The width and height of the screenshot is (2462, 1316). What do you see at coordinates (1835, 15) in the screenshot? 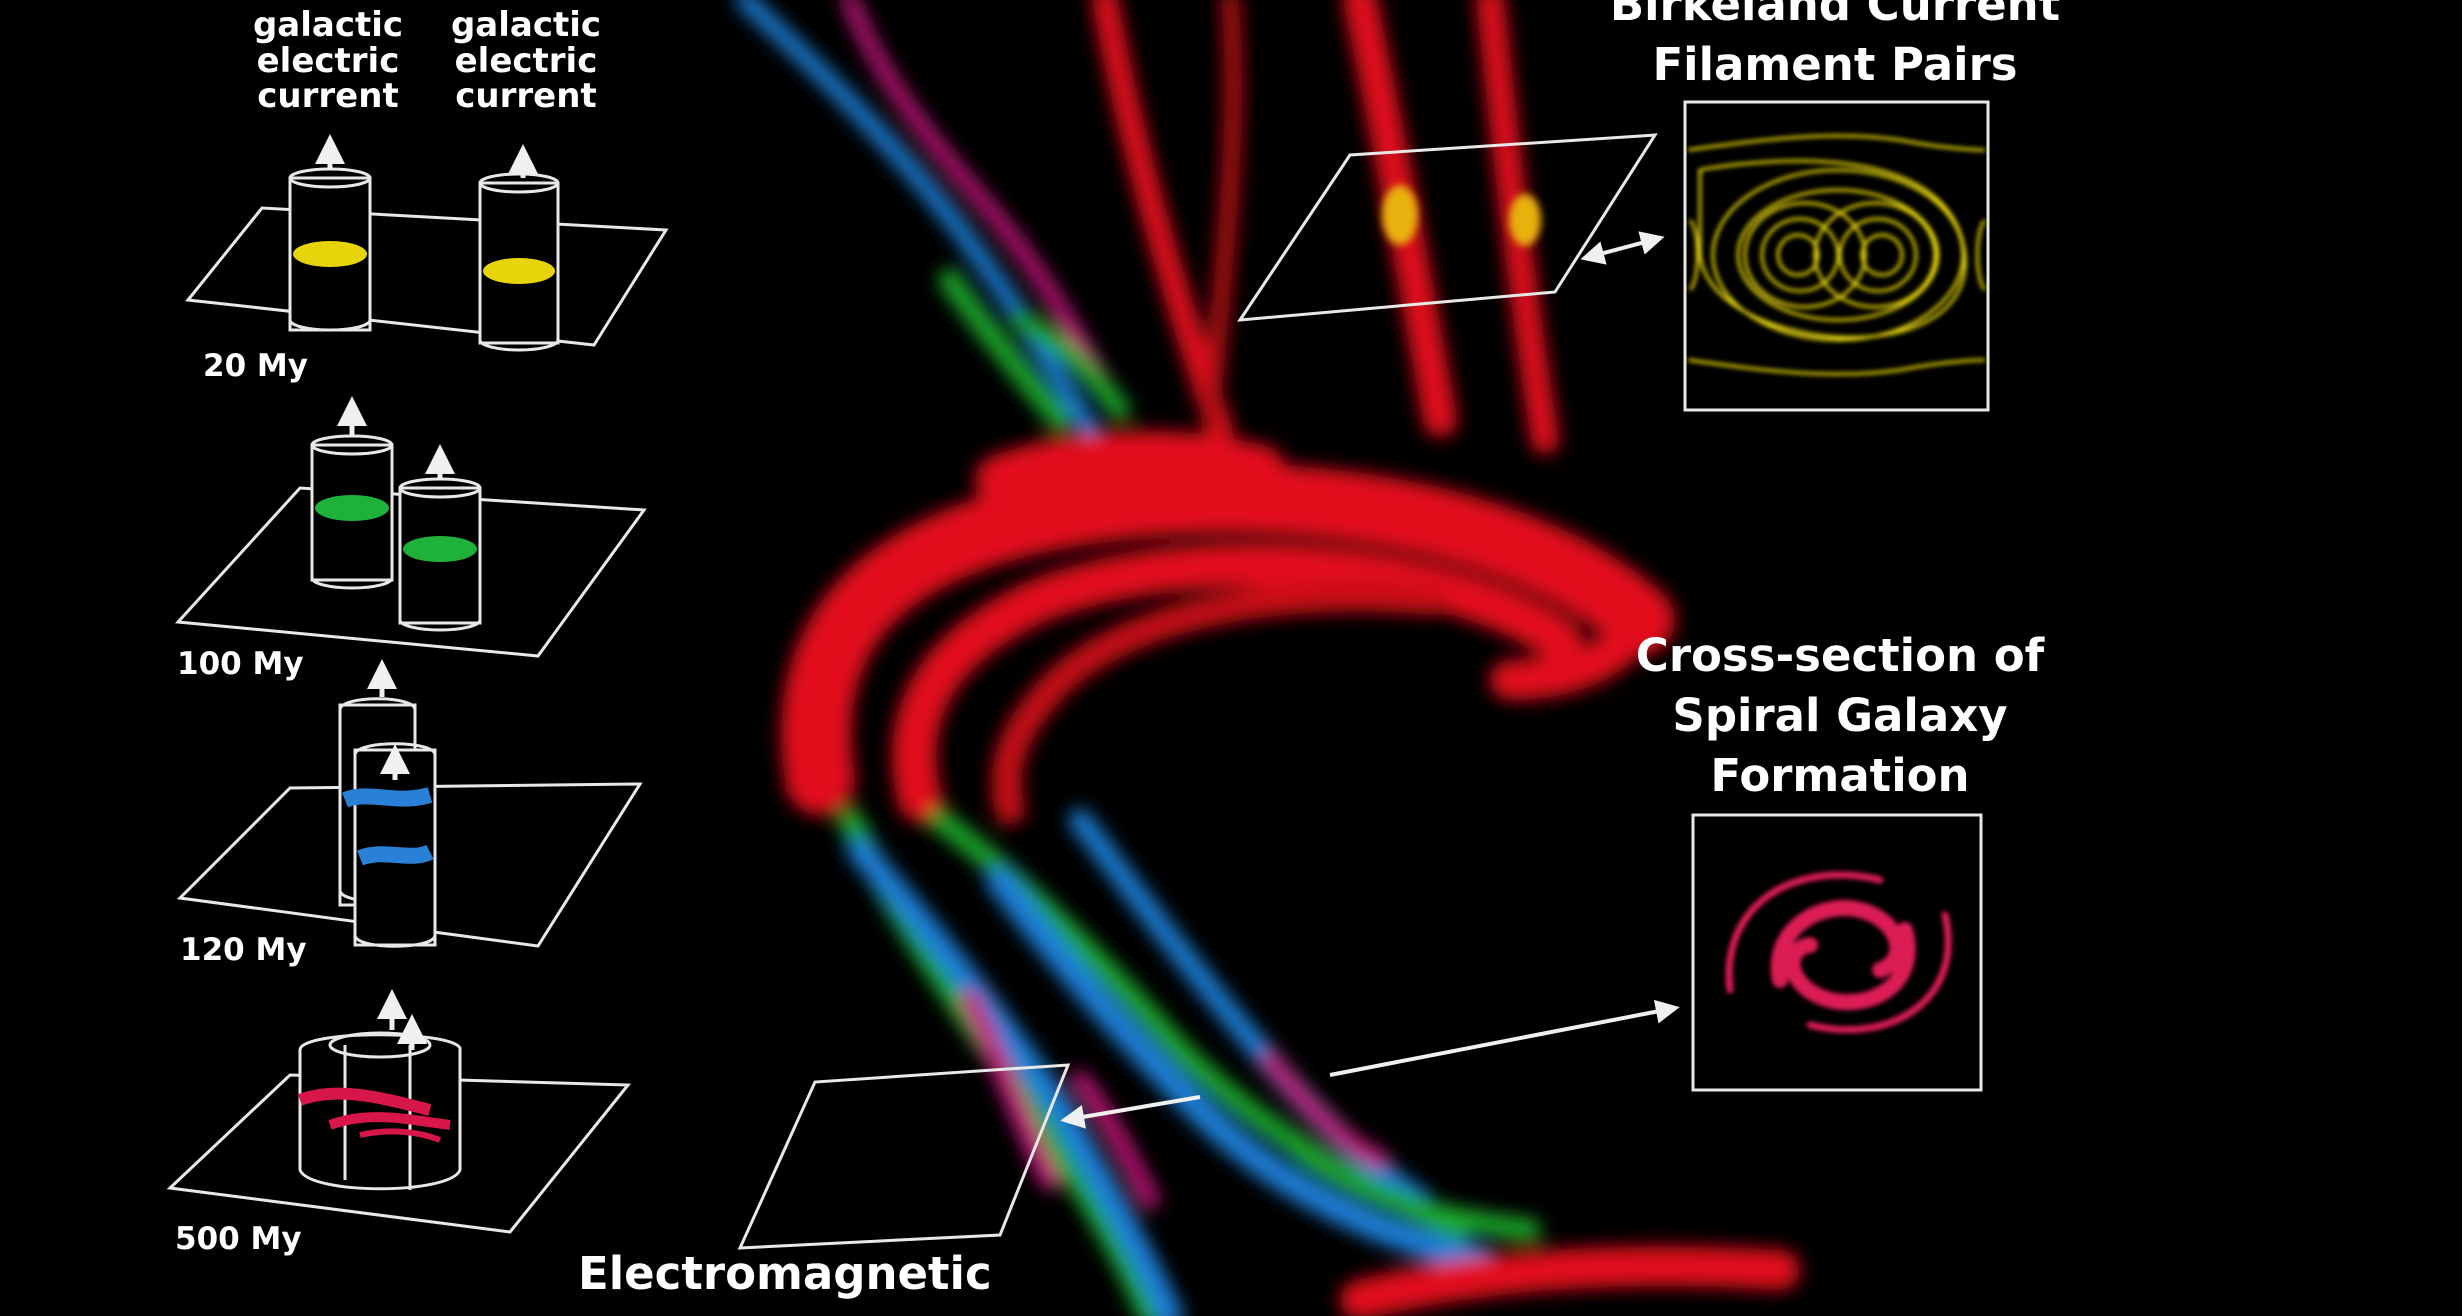
I see `birkeland-title-line-1: Birkeland Current` at bounding box center [1835, 15].